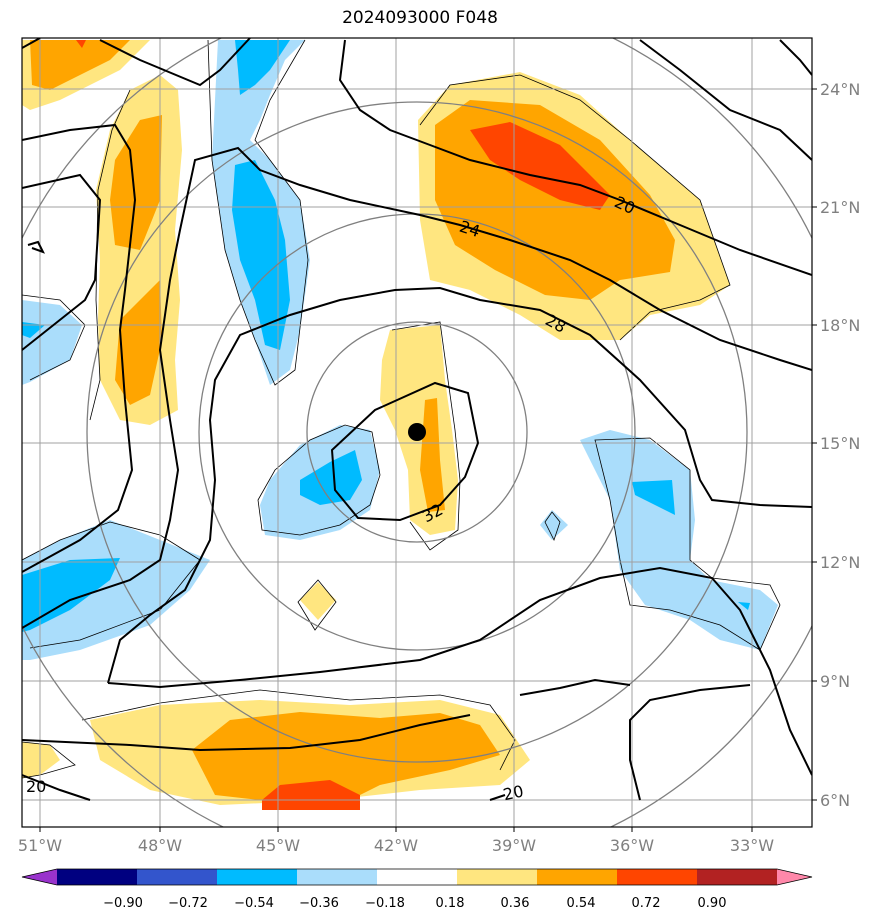 The height and width of the screenshot is (924, 882). I want to click on shade-orange-south-band, so click(346, 756).